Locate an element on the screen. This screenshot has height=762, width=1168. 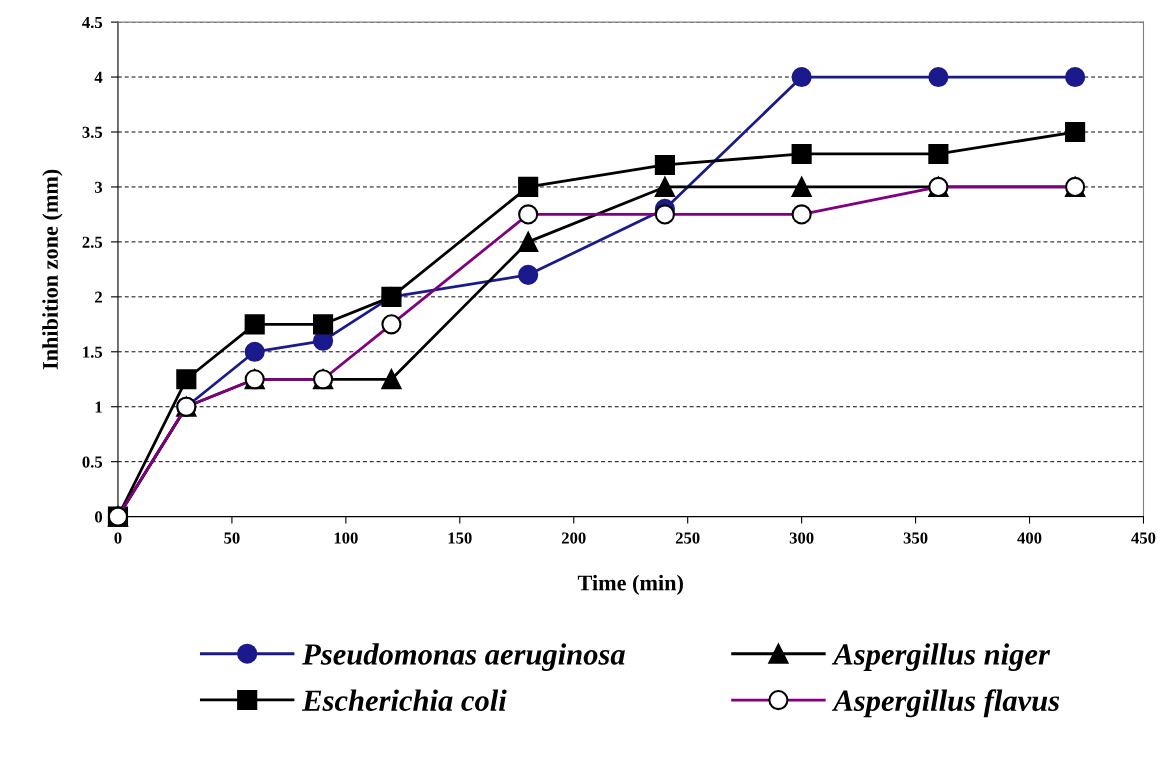
x-tick-label: 150 is located at coordinates (460, 538).